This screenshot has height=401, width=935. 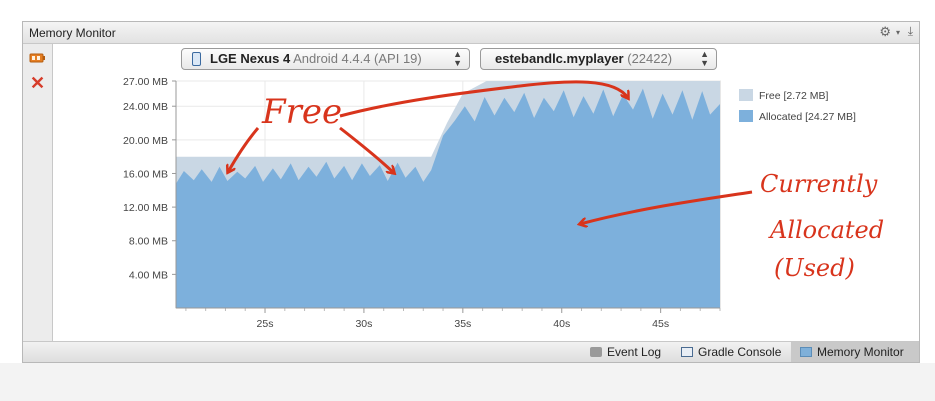 What do you see at coordinates (806, 352) in the screenshot?
I see `memory-monitor-icon` at bounding box center [806, 352].